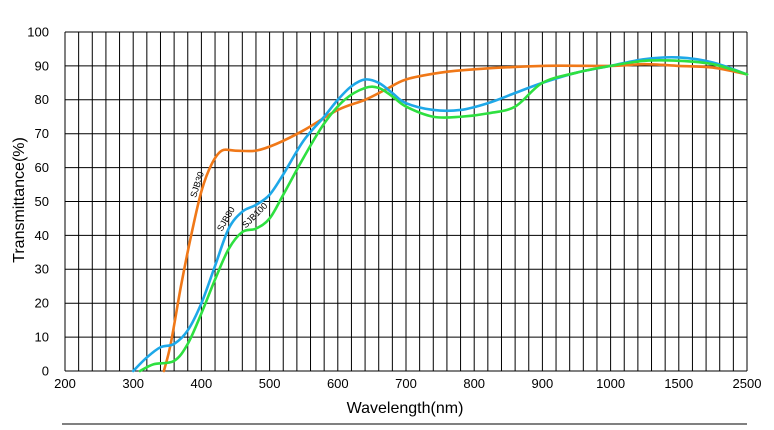 This screenshot has height=430, width=774. Describe the element at coordinates (42, 167) in the screenshot. I see `y-tick-label: 60` at that location.